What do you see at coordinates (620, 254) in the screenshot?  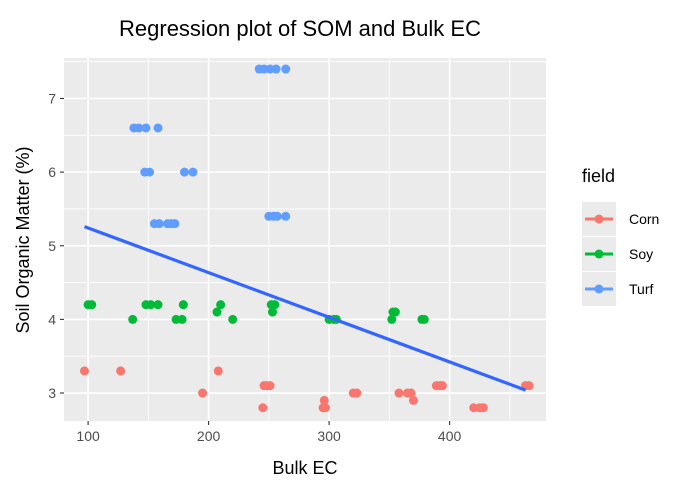 I see `legend-entries: Corn Soy Turf` at bounding box center [620, 254].